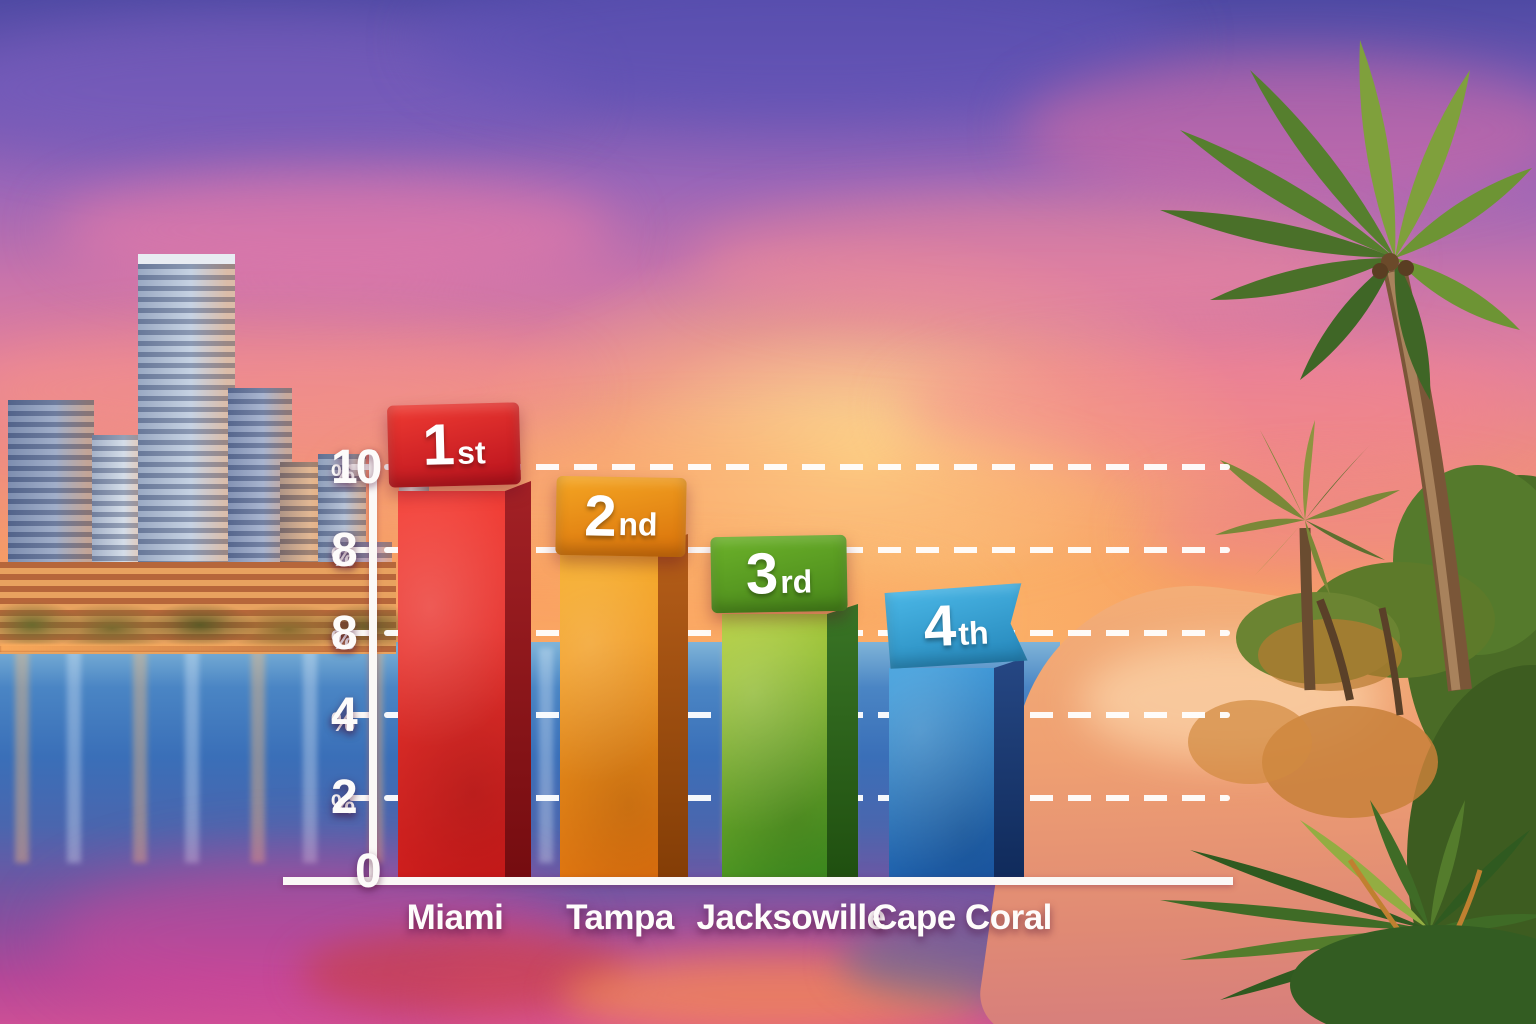 Image resolution: width=1536 pixels, height=1024 pixels. I want to click on x-label-jacksonville: Jacksowille, so click(791, 917).